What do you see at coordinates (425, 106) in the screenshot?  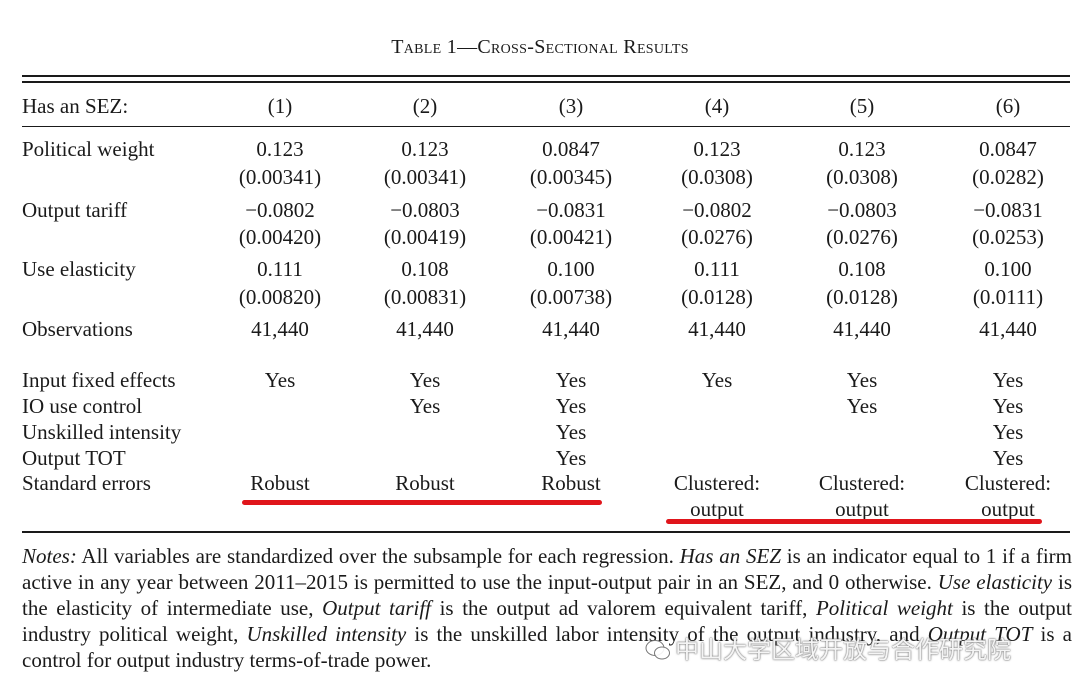 I see `column-header: (2)` at bounding box center [425, 106].